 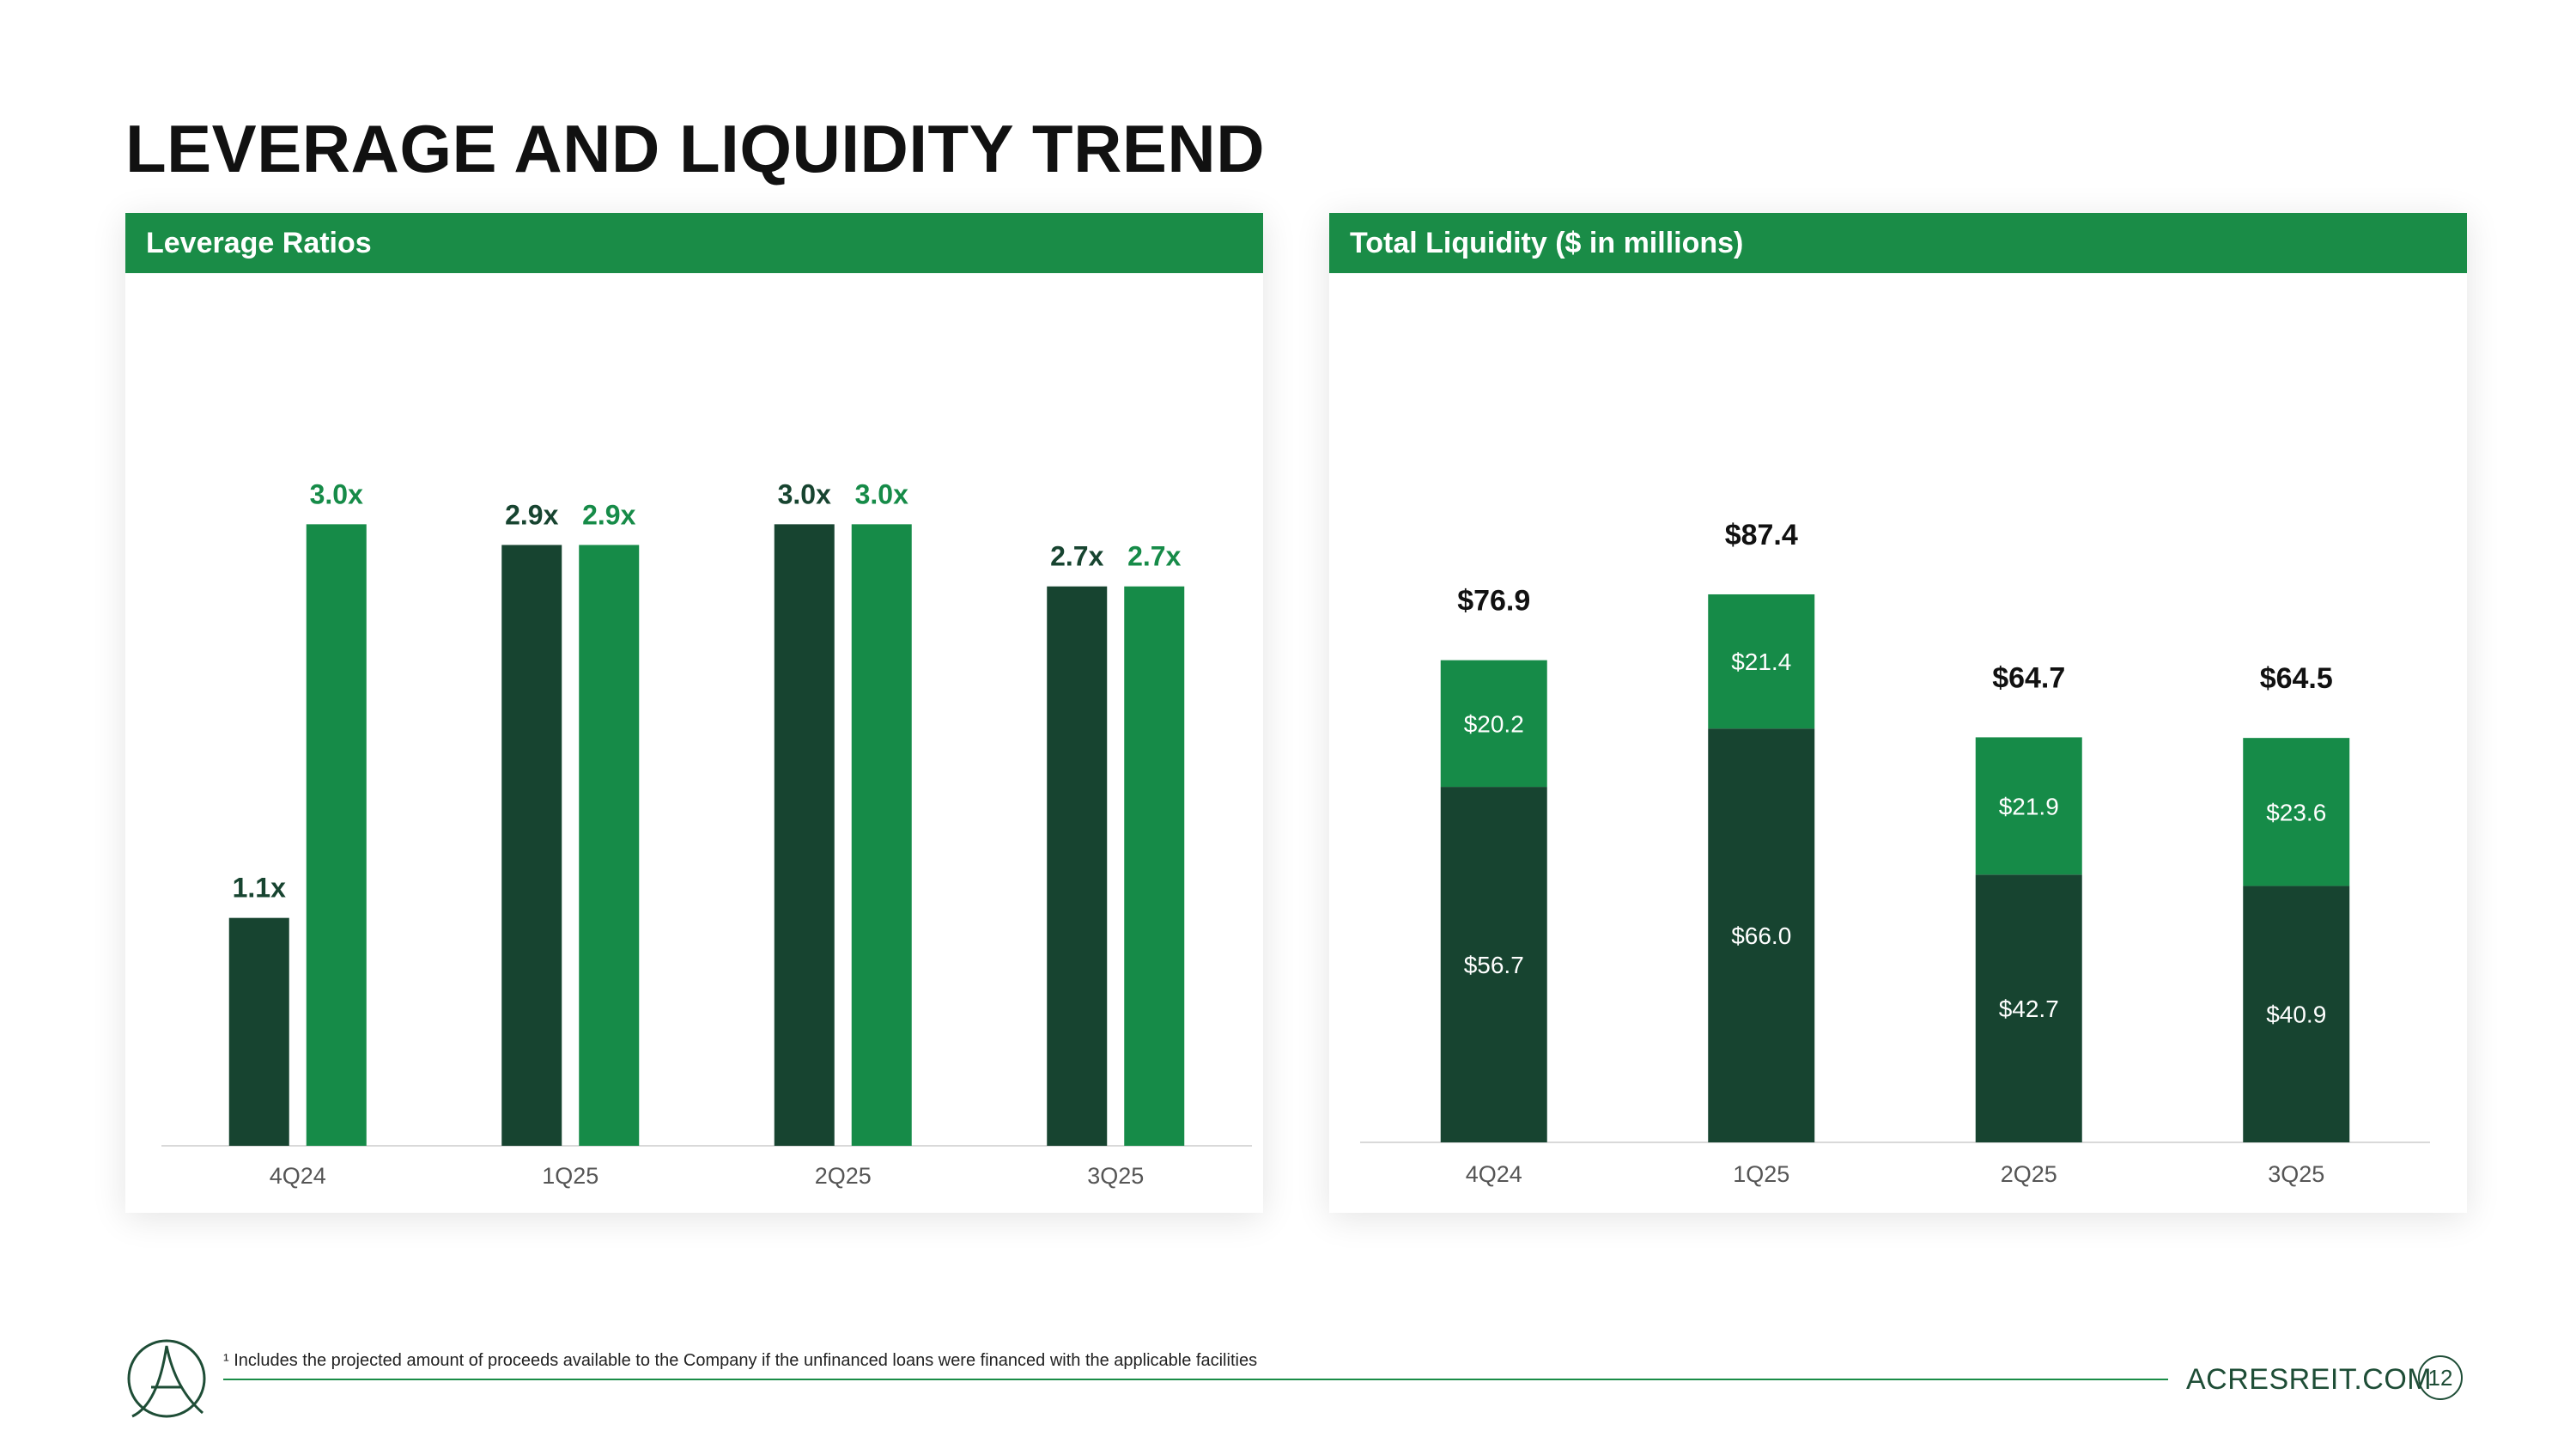 I want to click on bar-segment-cash-2Q25, so click(x=2028, y=1008).